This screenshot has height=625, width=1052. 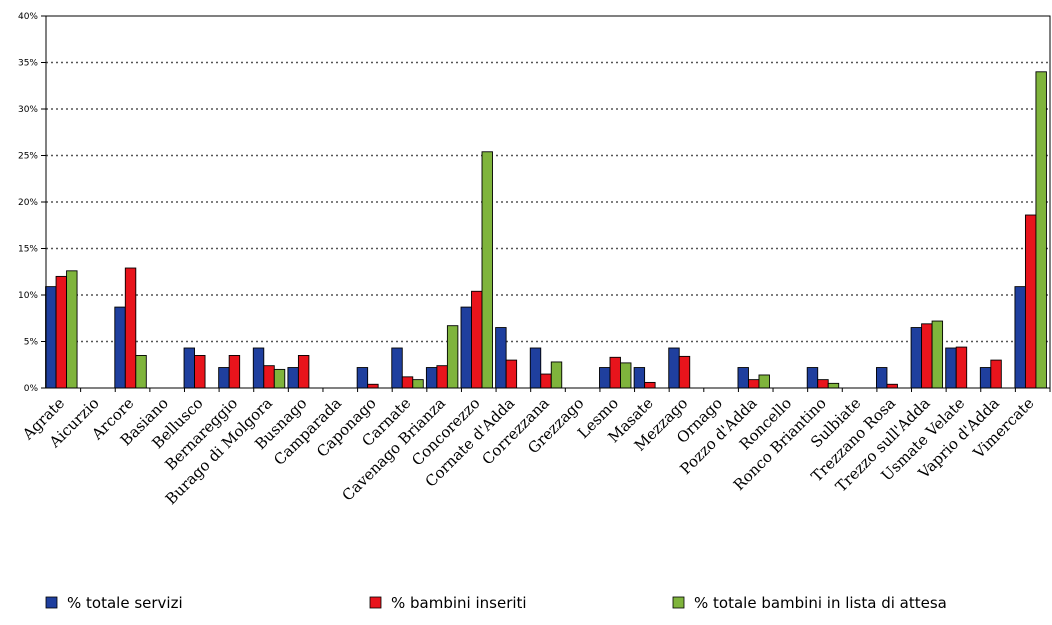 What do you see at coordinates (892, 386) in the screenshot?
I see `bar-2-trezzano-rosa` at bounding box center [892, 386].